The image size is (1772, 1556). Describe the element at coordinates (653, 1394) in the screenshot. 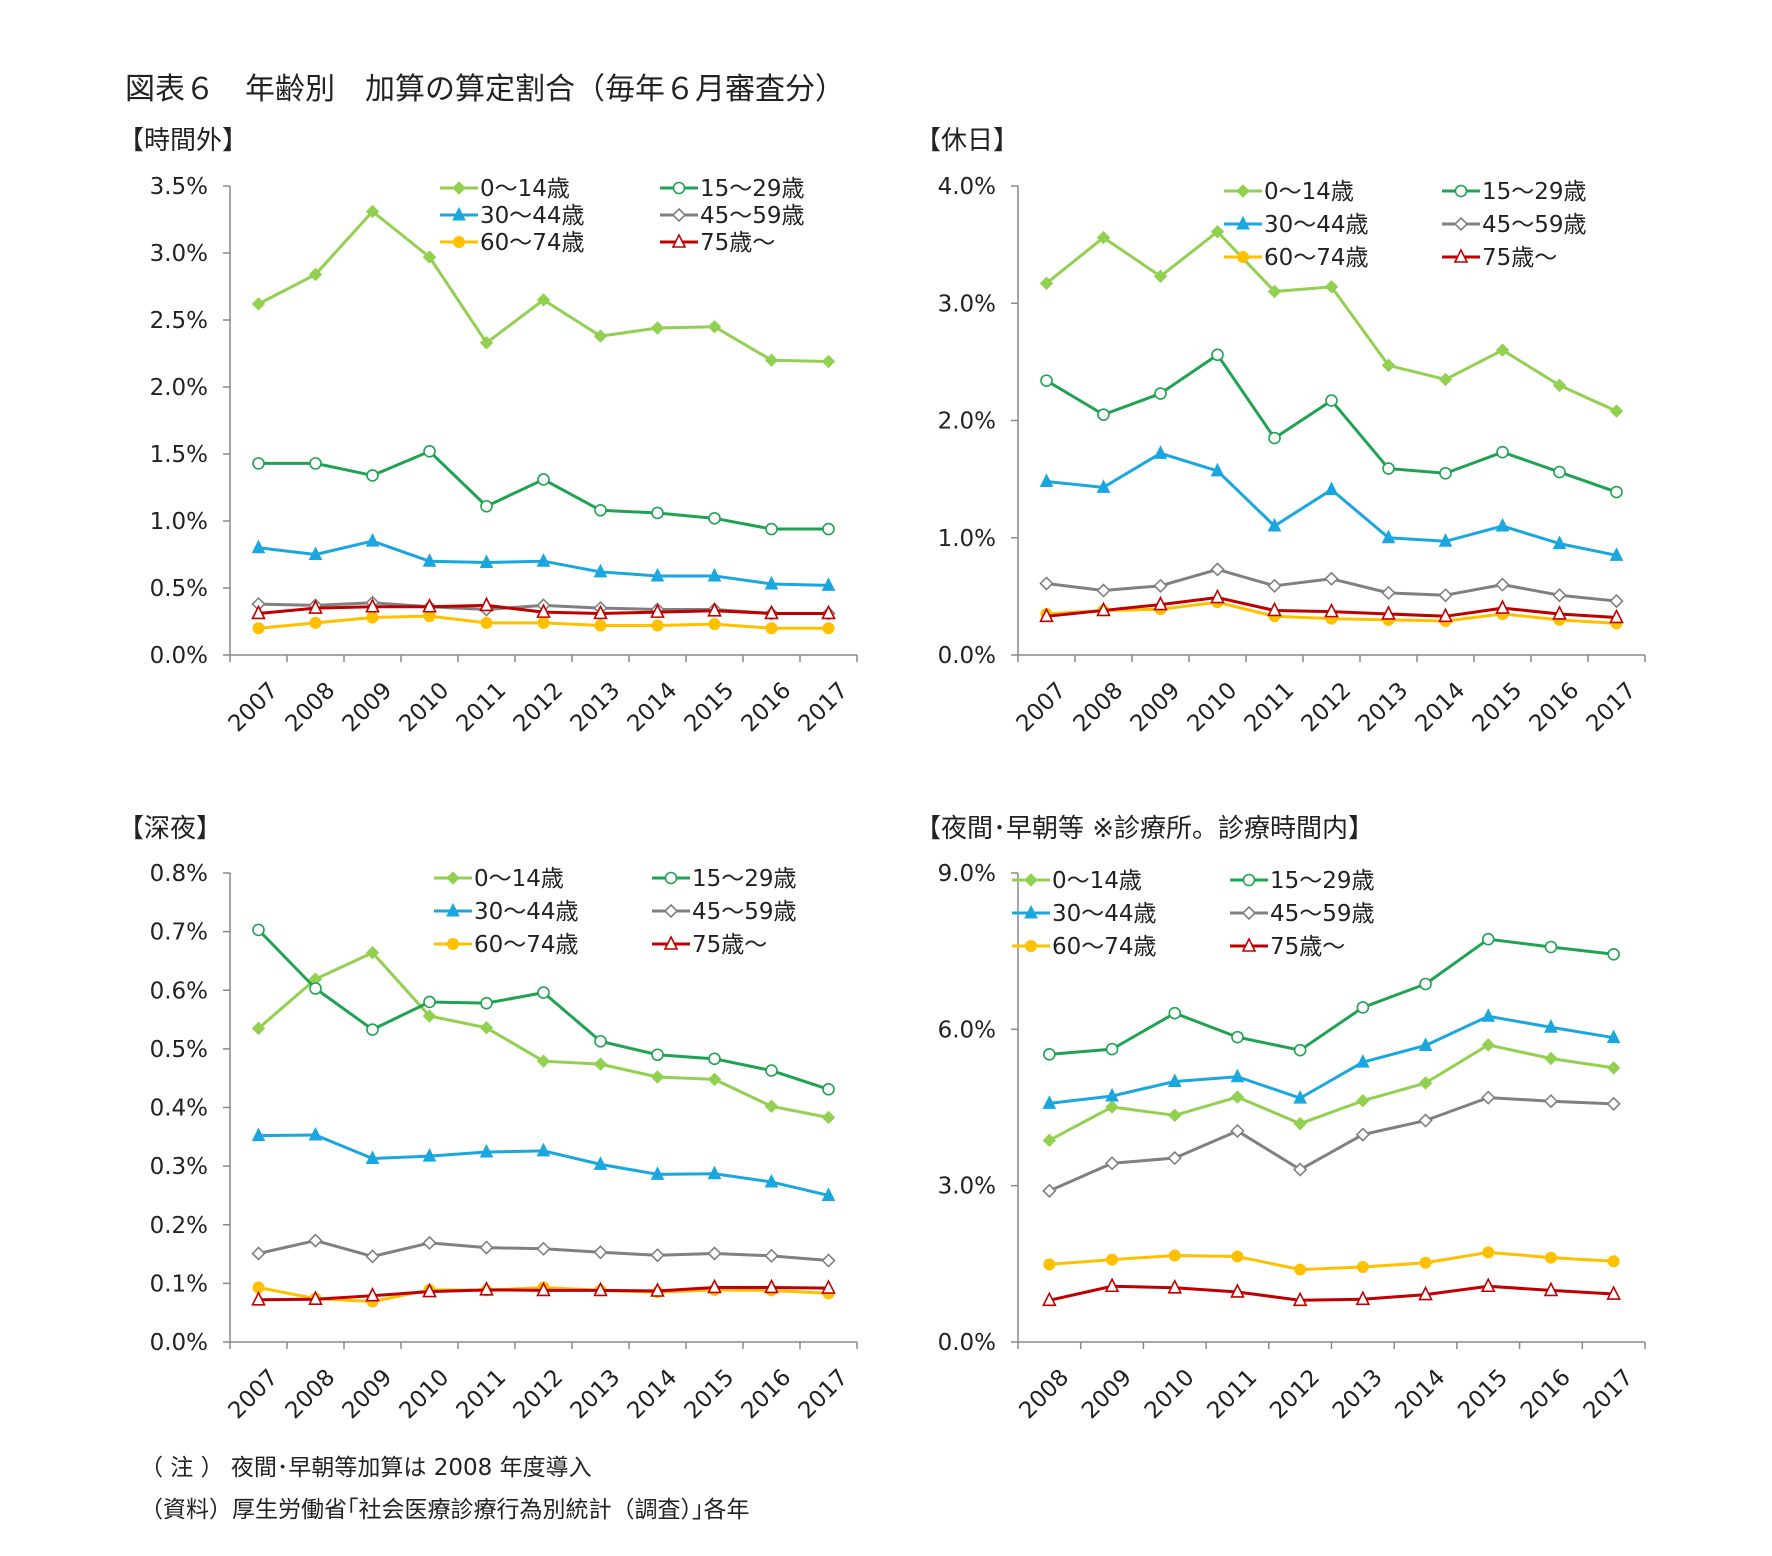

I see `x-tick-label: 2014` at that location.